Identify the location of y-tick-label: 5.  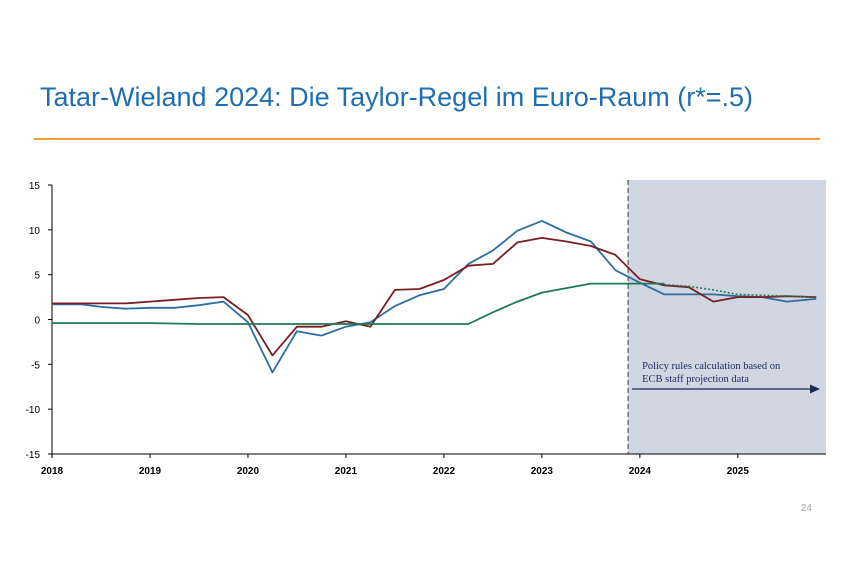
(37, 276).